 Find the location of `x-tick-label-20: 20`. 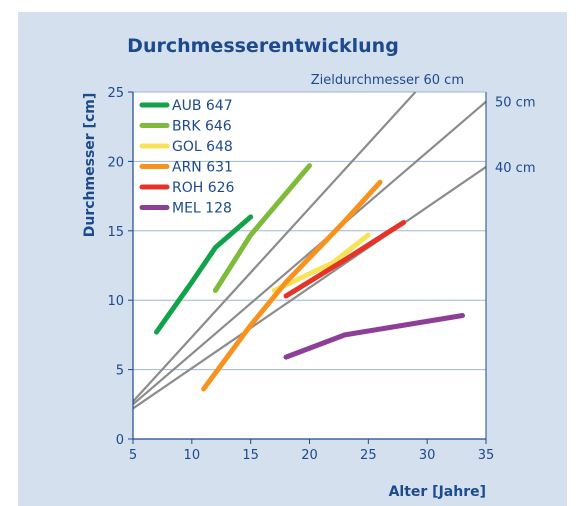

x-tick-label-20: 20 is located at coordinates (309, 455).